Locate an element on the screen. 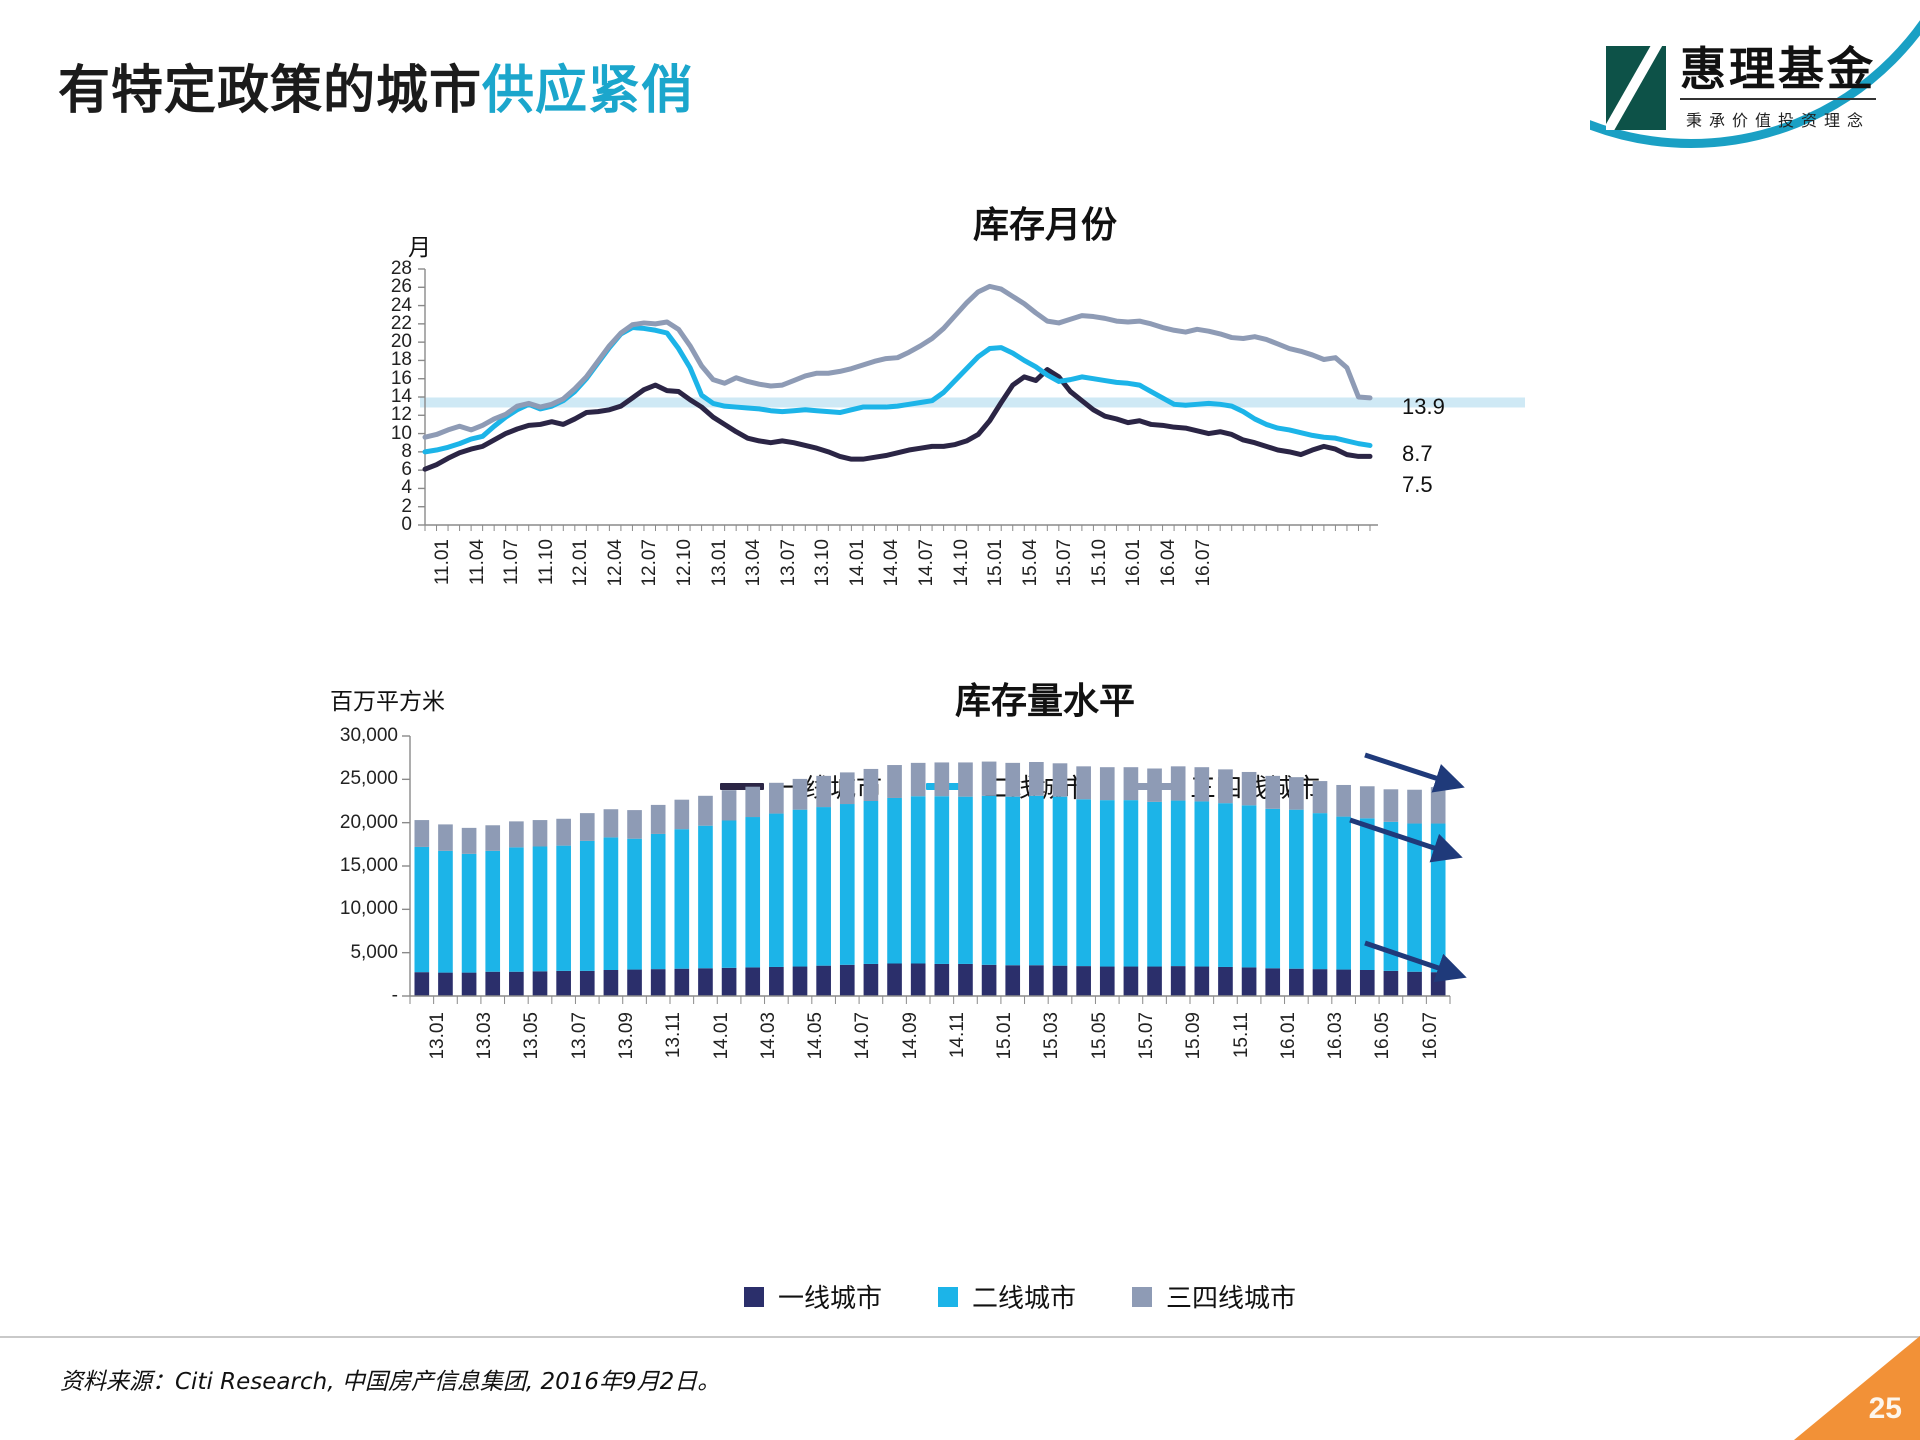  logo-text-block: 惠理基金 秉承价值投资理念 is located at coordinates (1778, 88).